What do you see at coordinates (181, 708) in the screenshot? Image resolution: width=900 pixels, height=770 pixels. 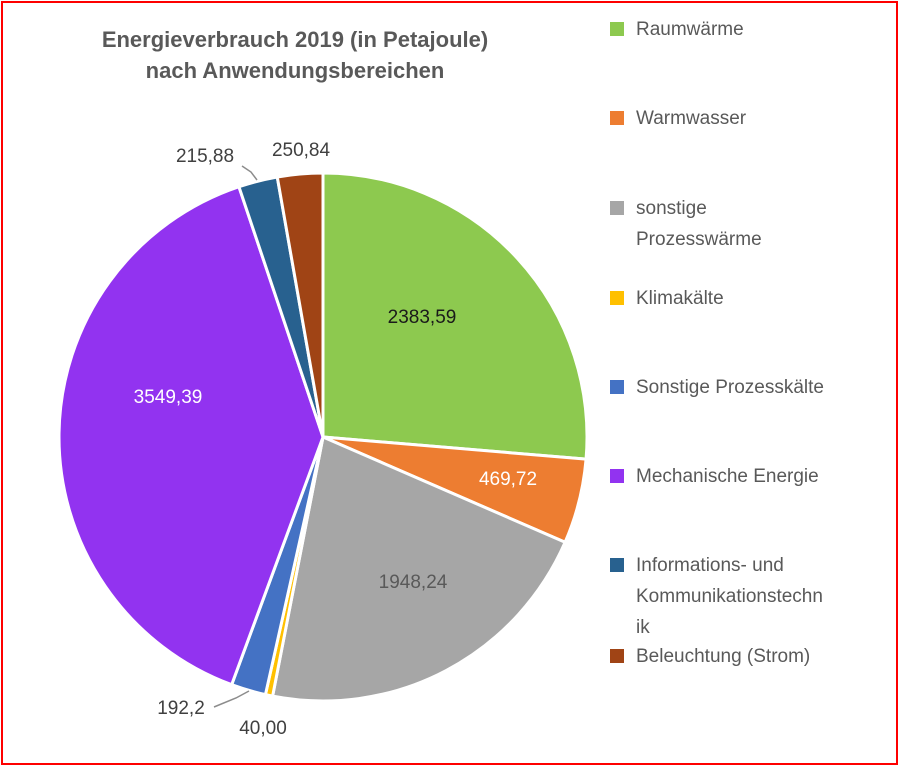 I see `data-label-sonstige-prozesskaelte: 192,2` at bounding box center [181, 708].